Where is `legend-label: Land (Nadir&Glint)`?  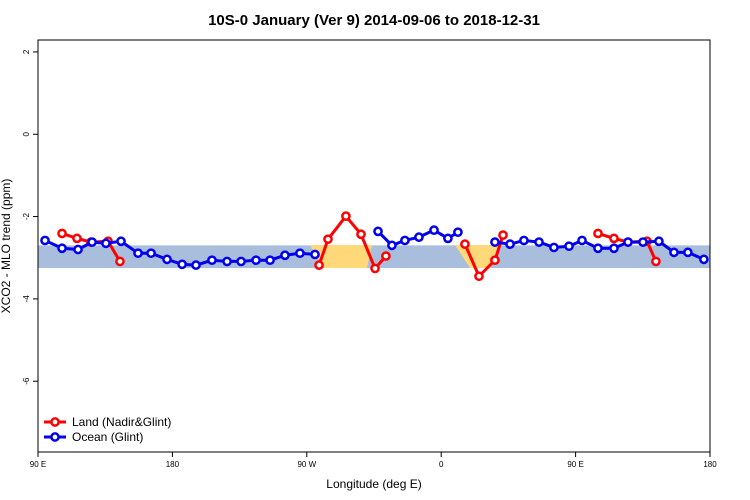
legend-label: Land (Nadir&Glint) is located at coordinates (121, 422).